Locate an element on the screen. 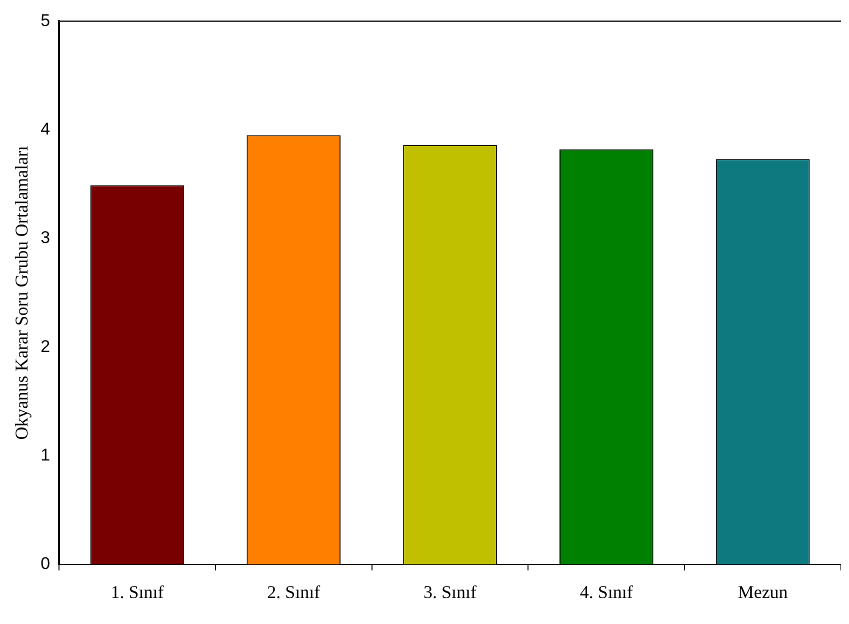  y-axis-title: Okyanus Karar Soru Grubu Ortalamaları is located at coordinates (22, 293).